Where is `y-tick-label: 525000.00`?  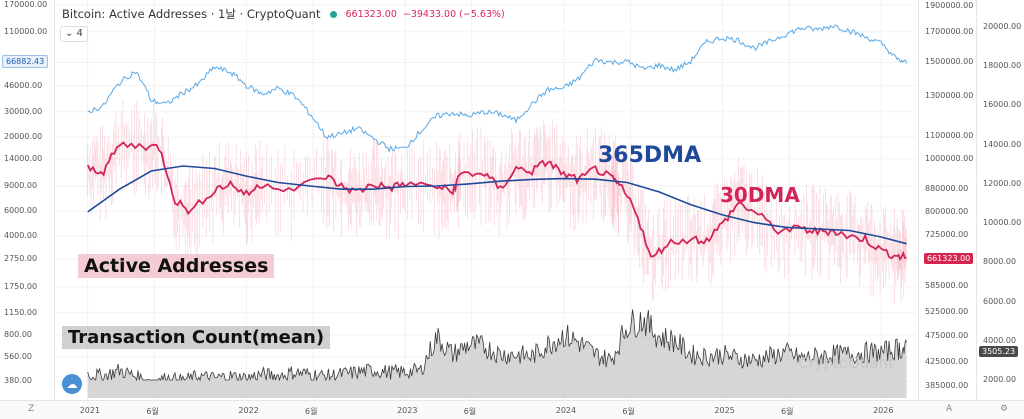 y-tick-label: 525000.00 is located at coordinates (947, 312).